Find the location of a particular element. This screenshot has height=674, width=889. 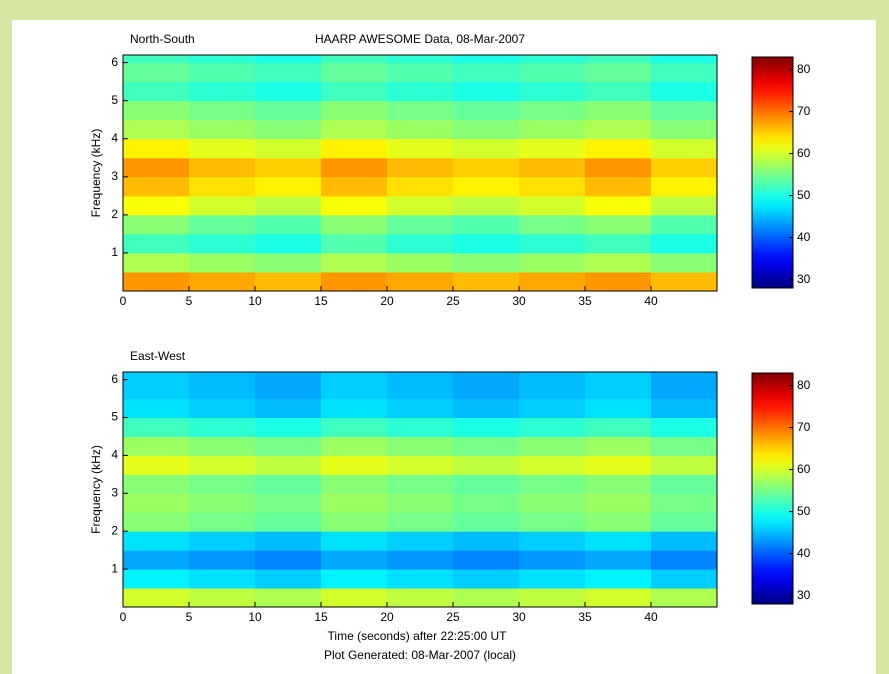

footer: Plot Generated: 08-Mar-2007 (local) is located at coordinates (420, 655).